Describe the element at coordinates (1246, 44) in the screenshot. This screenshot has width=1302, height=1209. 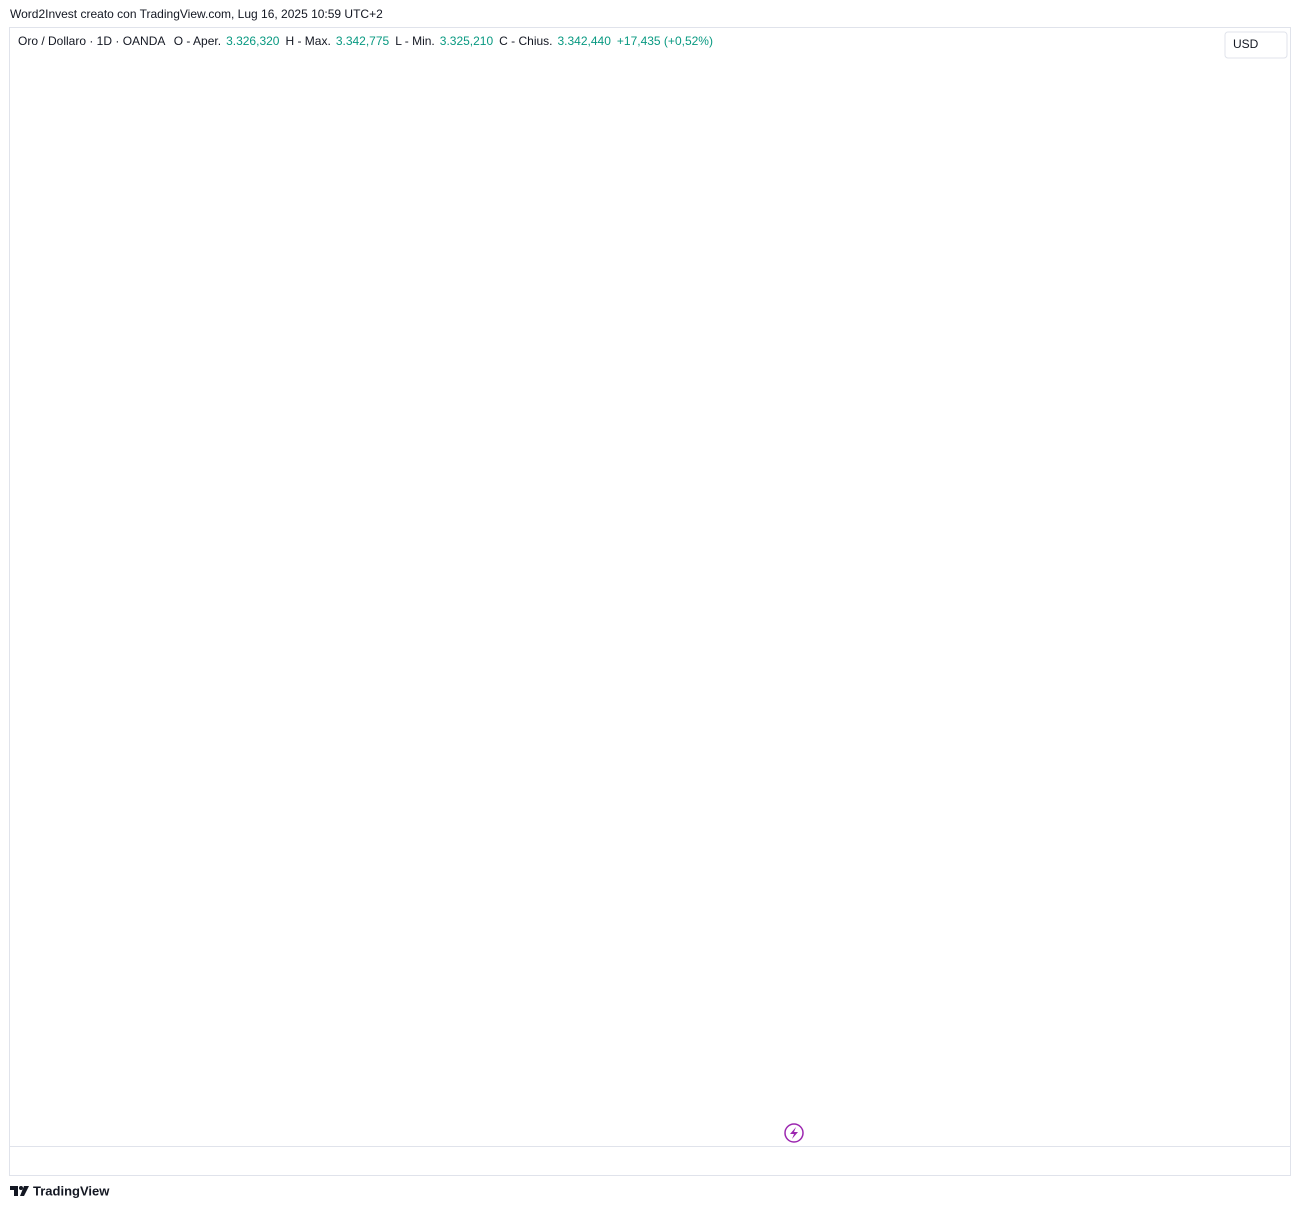
I see `currency: USD` at that location.